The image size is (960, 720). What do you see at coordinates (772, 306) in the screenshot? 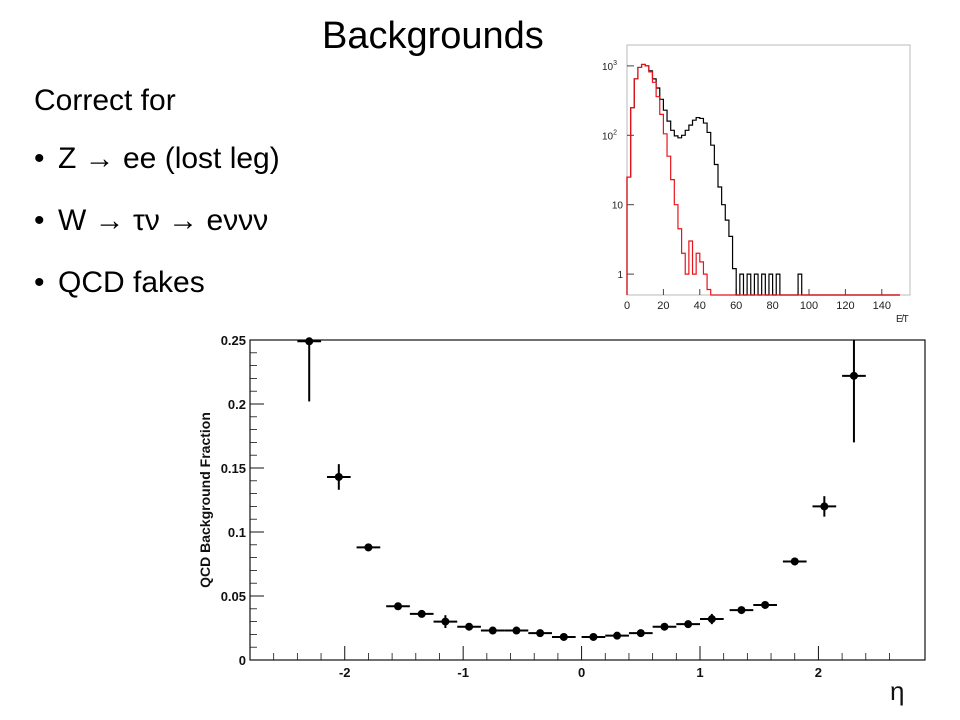
I see `x-tick-label: 80` at bounding box center [772, 306].